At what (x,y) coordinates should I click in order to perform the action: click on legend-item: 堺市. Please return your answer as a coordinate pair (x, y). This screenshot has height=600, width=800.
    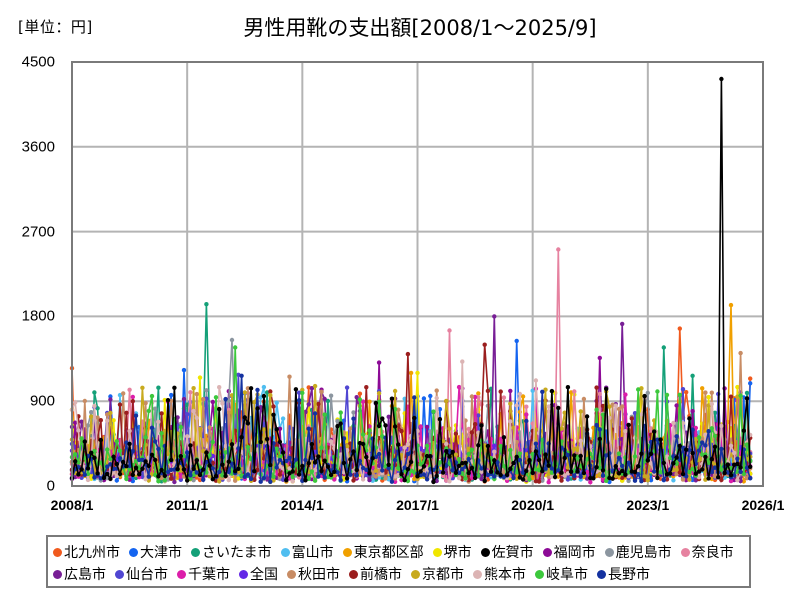
    Looking at the image, I should click on (452, 552).